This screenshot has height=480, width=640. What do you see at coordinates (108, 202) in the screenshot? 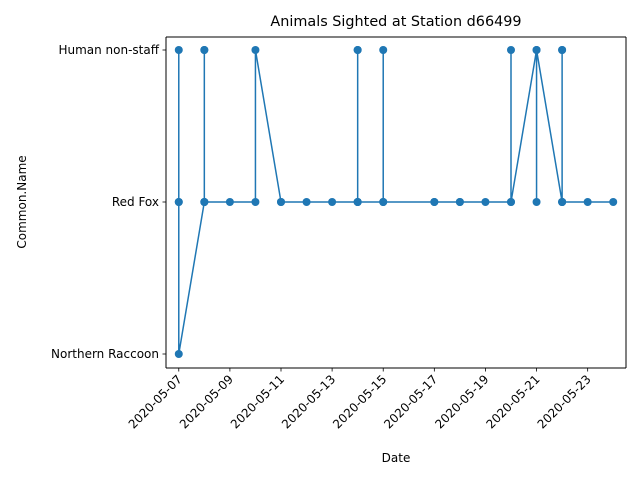
I see `y-tick-layer: Northern Raccoon Red Fox Human non-staff` at bounding box center [108, 202].